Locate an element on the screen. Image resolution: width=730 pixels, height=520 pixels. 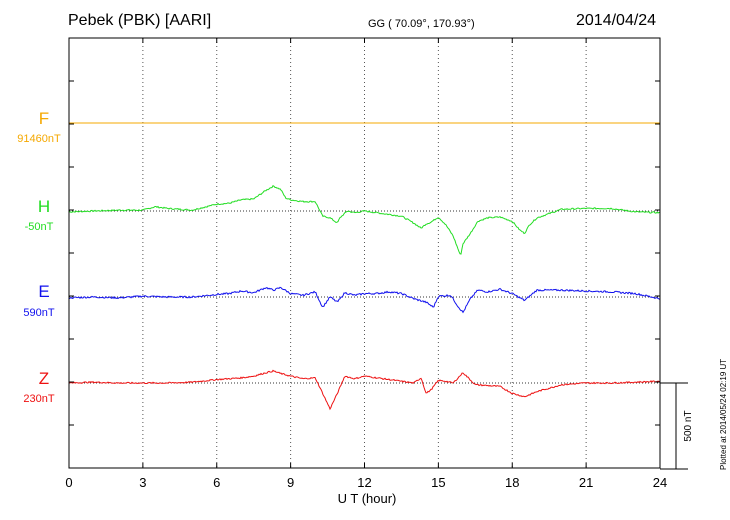
series-baseline-H: -50nT is located at coordinates (39, 227).